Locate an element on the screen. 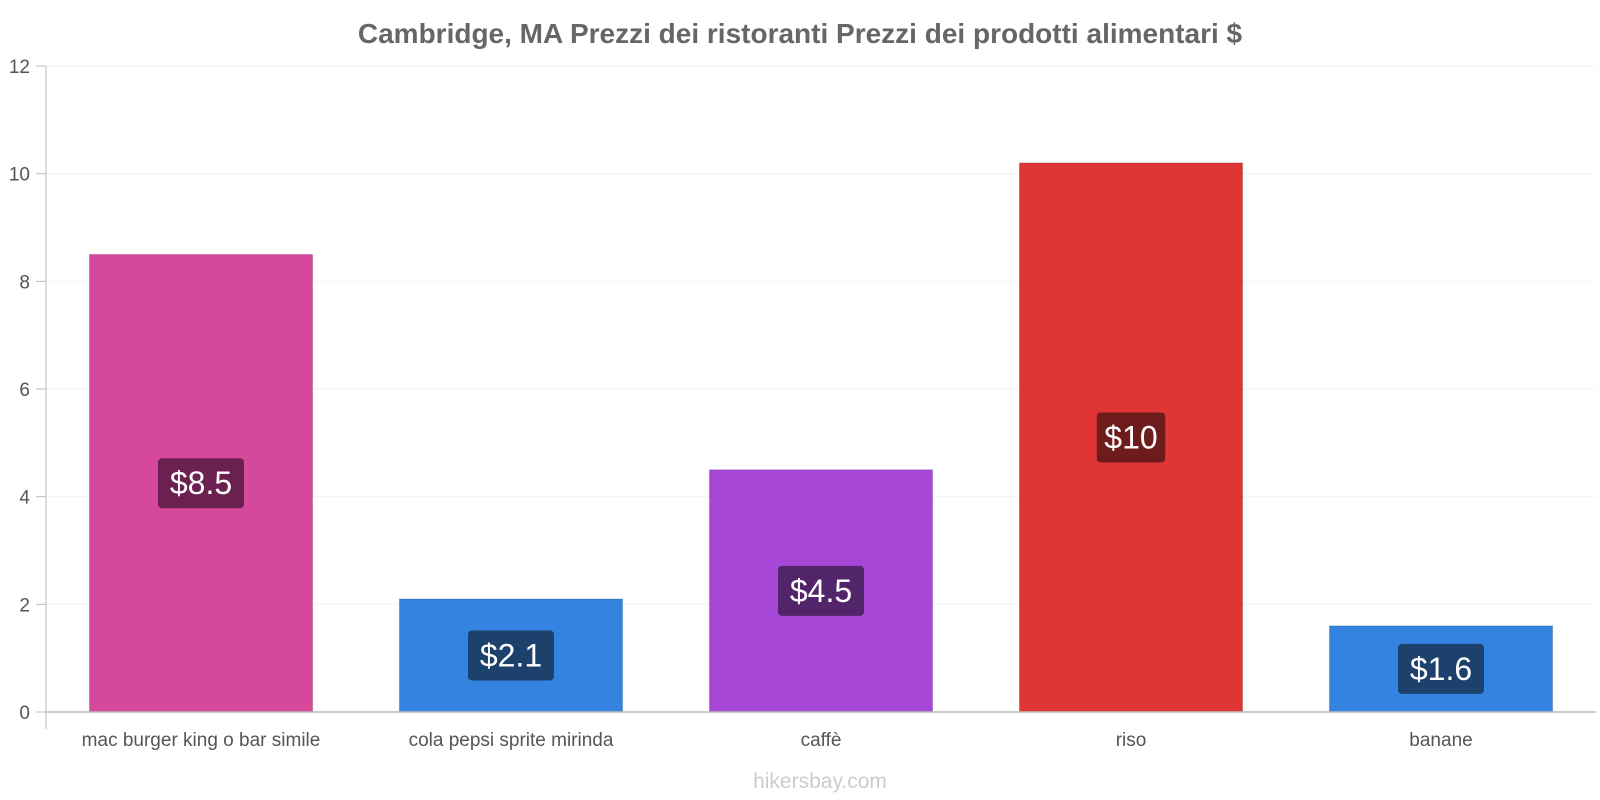  category-label: banane is located at coordinates (1440, 740).